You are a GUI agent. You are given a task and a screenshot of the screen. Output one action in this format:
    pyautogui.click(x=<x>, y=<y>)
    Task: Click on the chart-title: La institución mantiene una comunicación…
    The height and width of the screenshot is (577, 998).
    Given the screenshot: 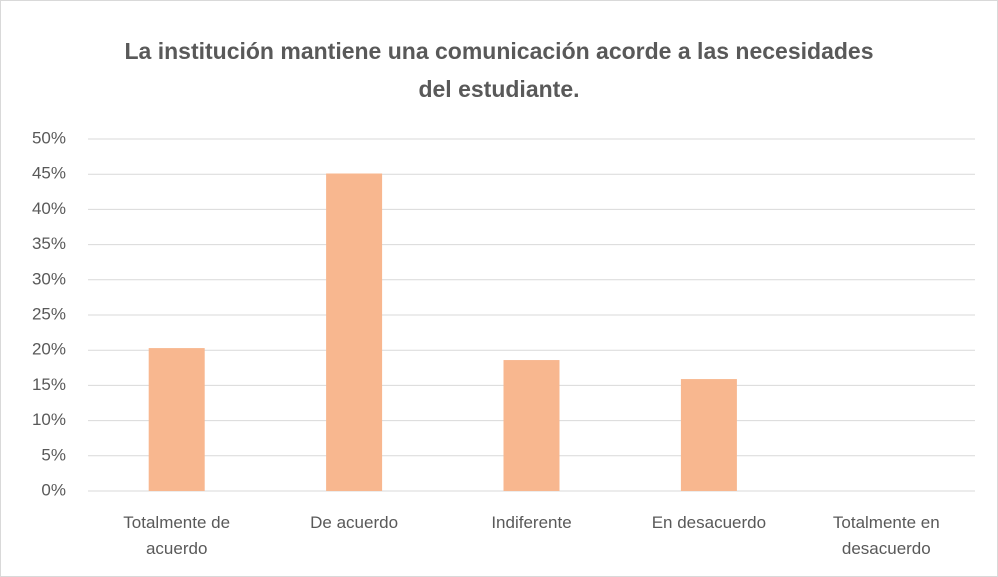 What is the action you would take?
    pyautogui.click(x=499, y=70)
    